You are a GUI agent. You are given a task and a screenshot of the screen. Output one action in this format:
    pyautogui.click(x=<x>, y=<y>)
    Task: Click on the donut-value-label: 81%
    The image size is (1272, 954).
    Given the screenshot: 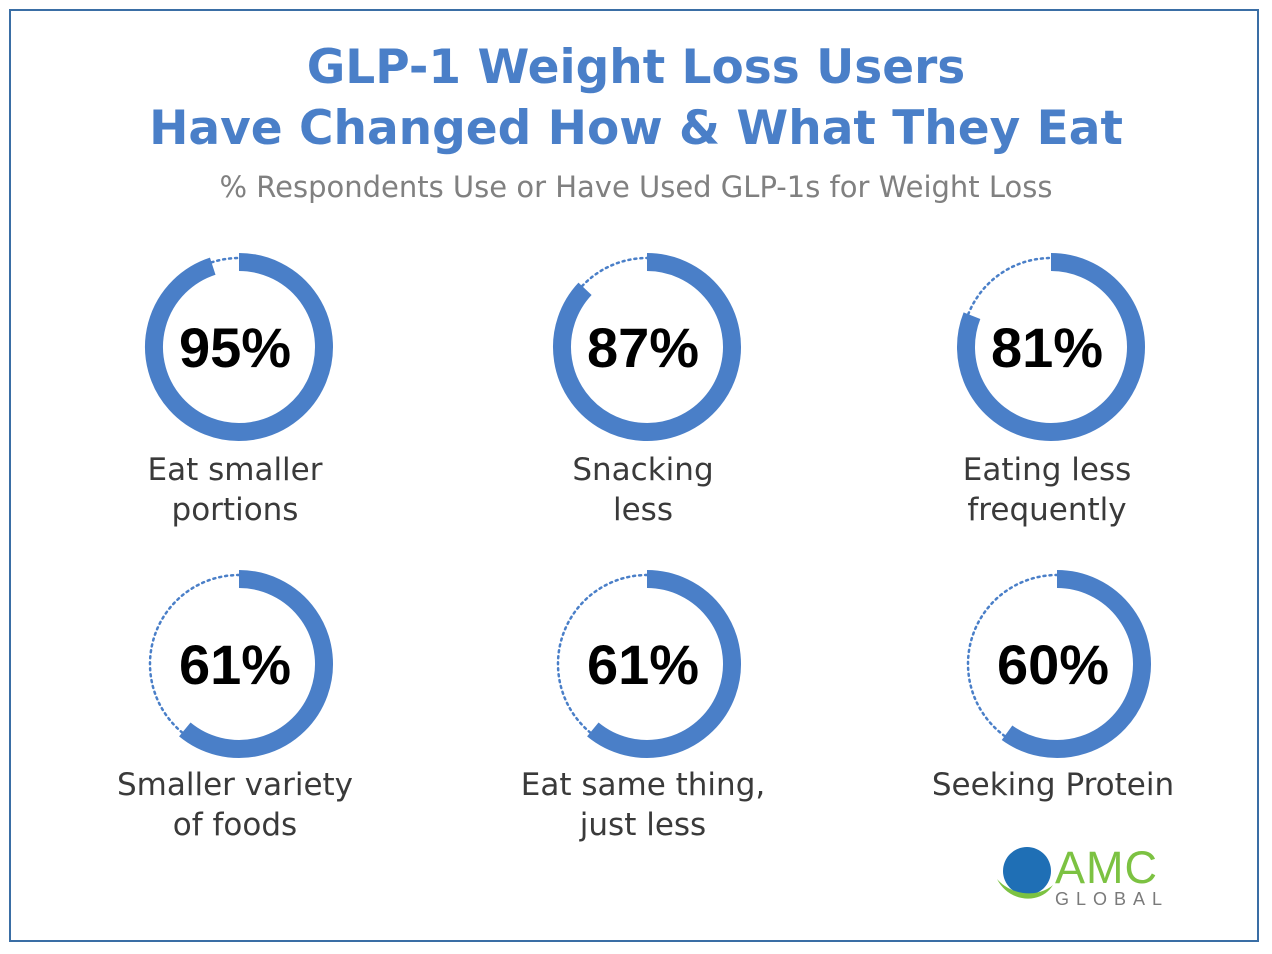 What is the action you would take?
    pyautogui.click(x=1047, y=347)
    